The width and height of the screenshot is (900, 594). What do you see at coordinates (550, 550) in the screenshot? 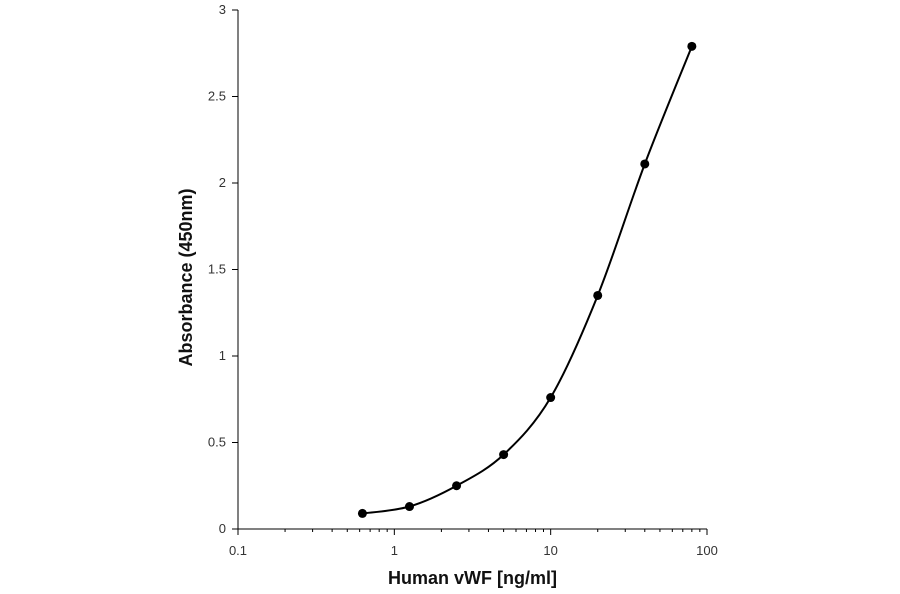
I see `x-tick-label: 10` at bounding box center [550, 550].